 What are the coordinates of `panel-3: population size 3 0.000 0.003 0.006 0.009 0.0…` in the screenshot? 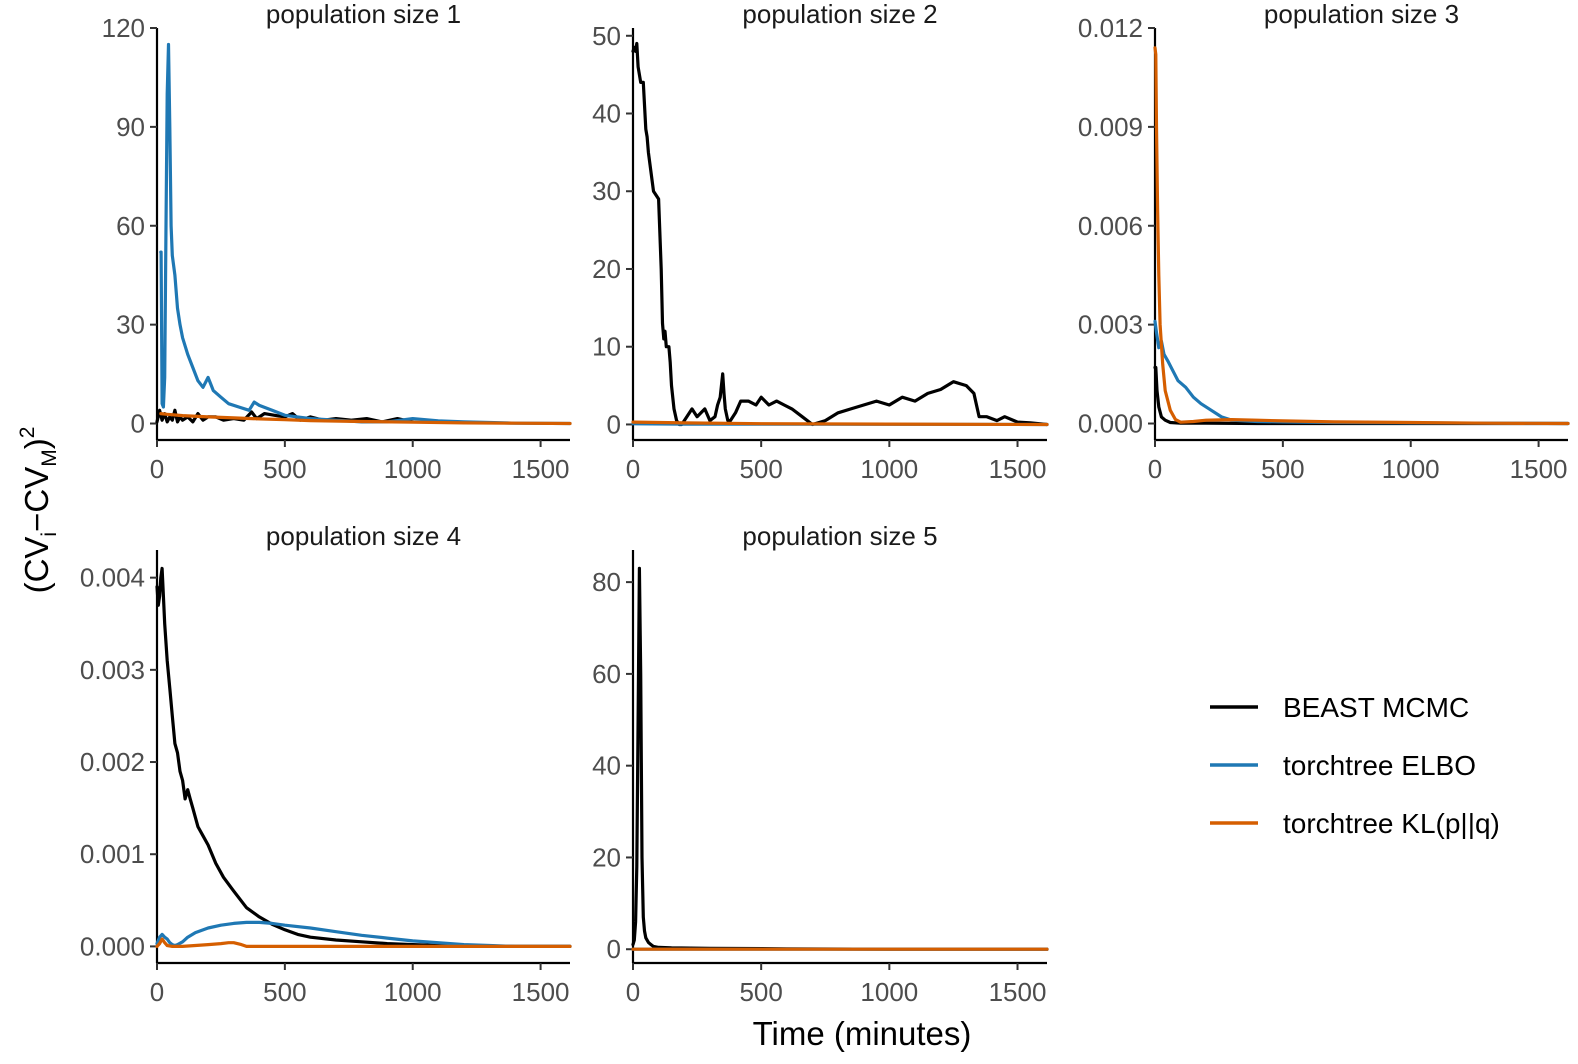 It's located at (1324, 242).